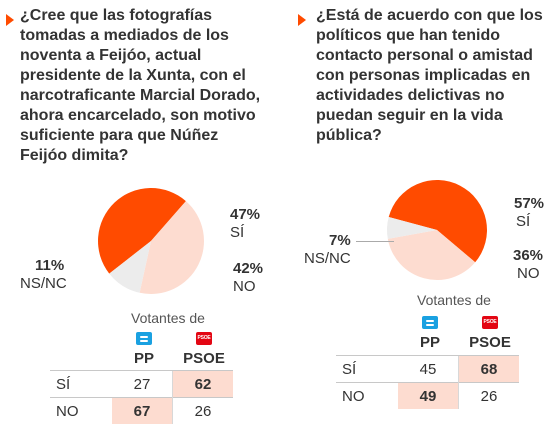 The image size is (560, 443). I want to click on table-row: NO 49 26, so click(427, 395).